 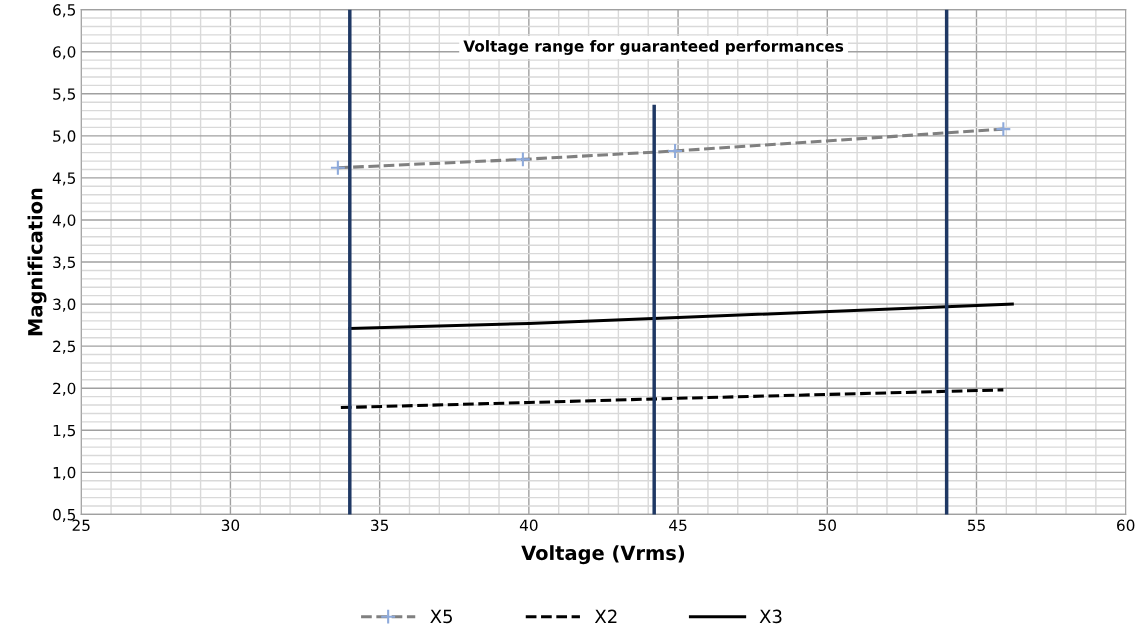 I want to click on y-tick-label: 5,5, so click(x=64, y=95).